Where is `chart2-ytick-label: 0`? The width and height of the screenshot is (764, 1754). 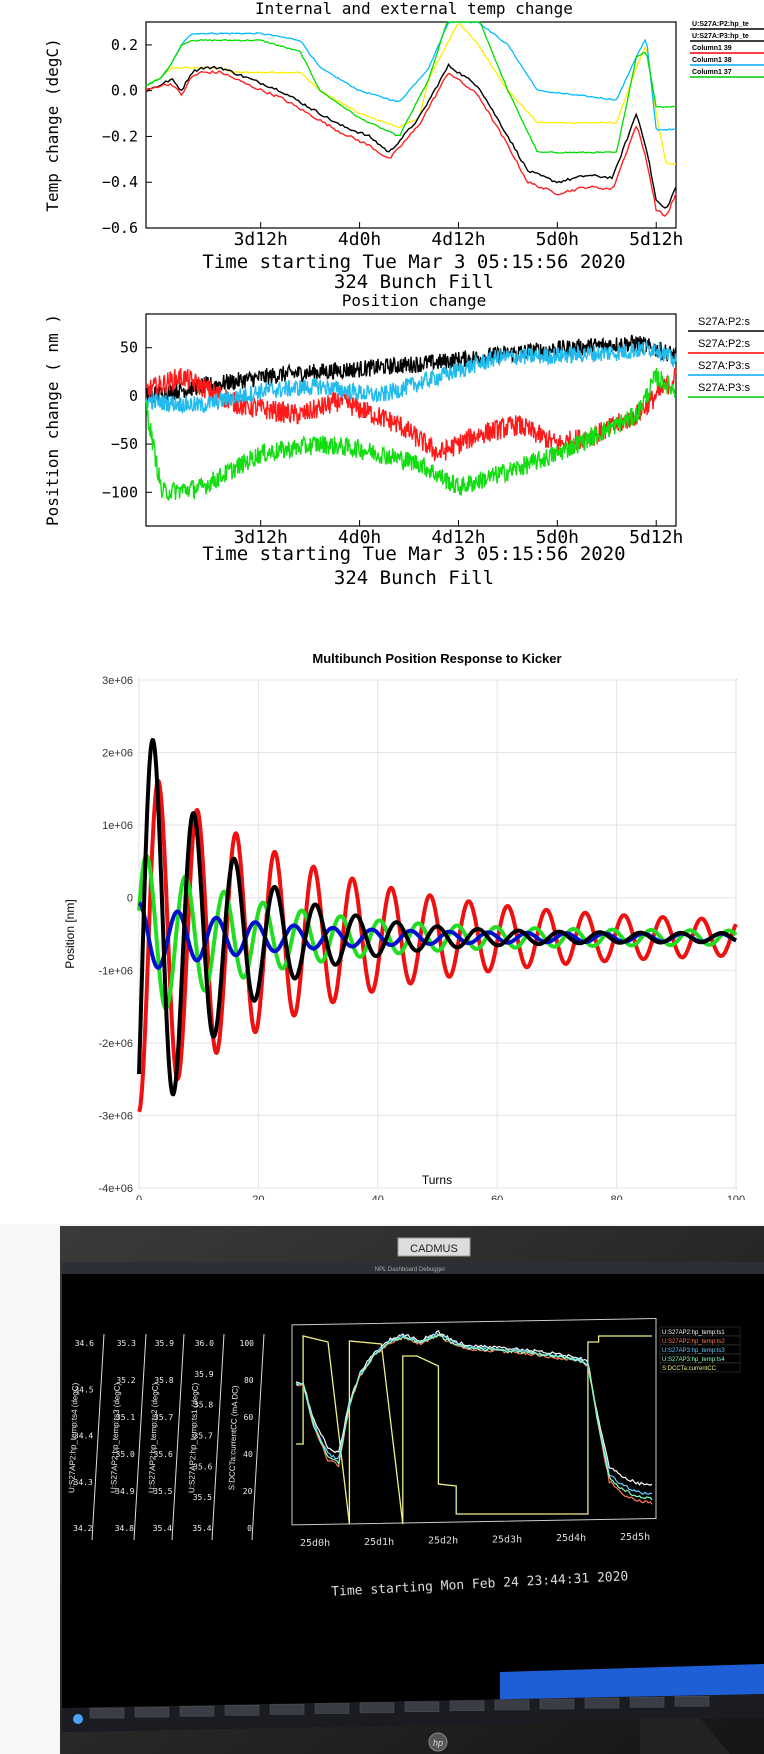
chart2-ytick-label: 0 is located at coordinates (133, 396).